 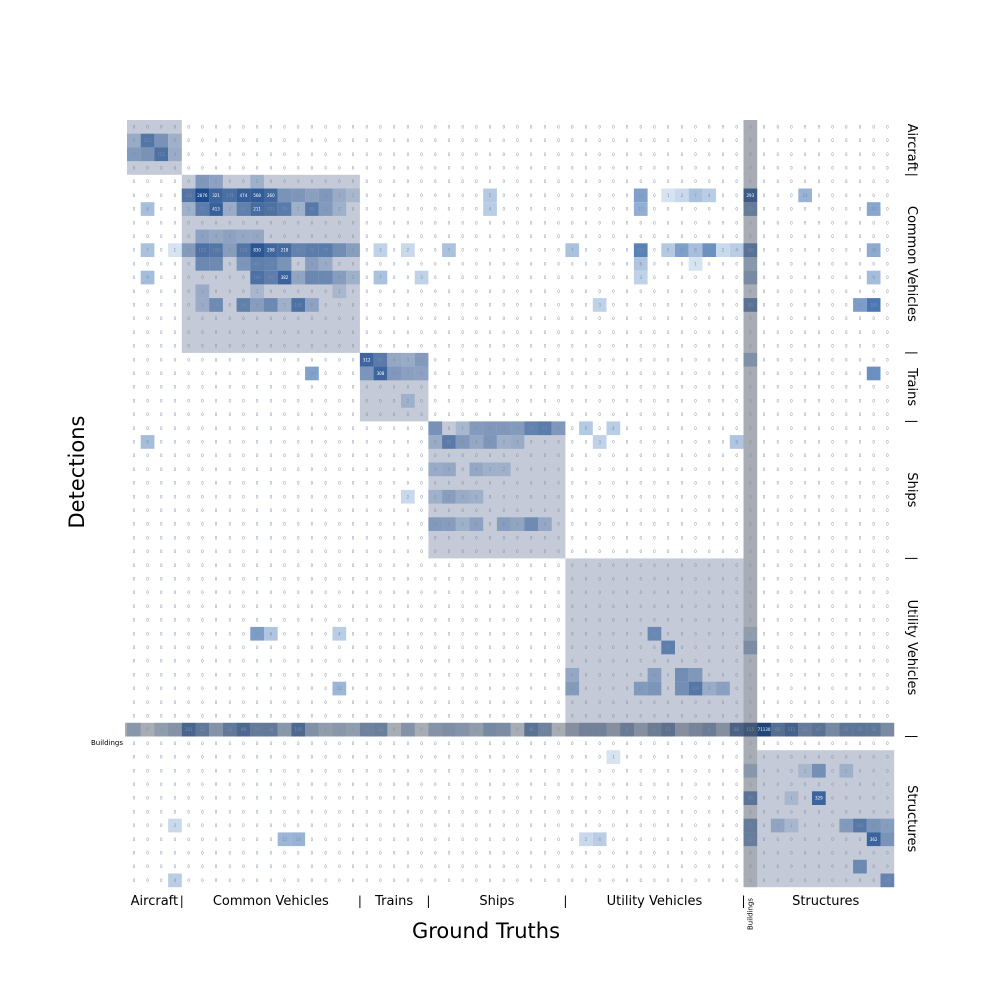 I want to click on cell-value: 31, so click(x=230, y=729).